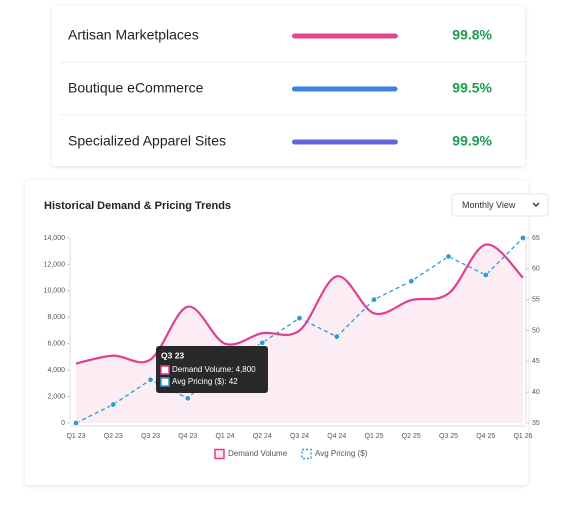 The width and height of the screenshot is (585, 505). What do you see at coordinates (411, 436) in the screenshot?
I see `x-tick-label: Q2 25` at bounding box center [411, 436].